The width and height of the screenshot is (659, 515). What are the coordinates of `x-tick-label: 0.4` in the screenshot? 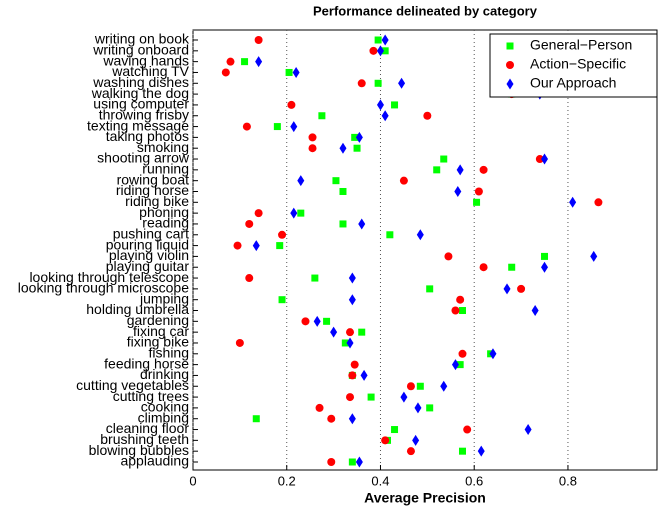 It's located at (380, 480).